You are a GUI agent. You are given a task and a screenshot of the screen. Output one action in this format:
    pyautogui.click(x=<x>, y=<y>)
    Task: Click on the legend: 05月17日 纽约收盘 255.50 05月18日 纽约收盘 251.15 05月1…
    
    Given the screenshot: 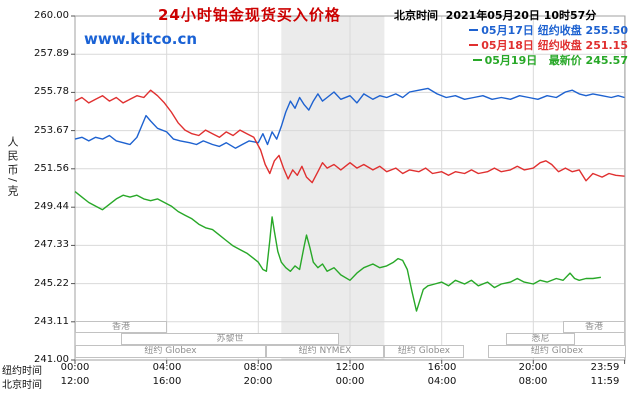 What is the action you would take?
    pyautogui.click(x=548, y=45)
    